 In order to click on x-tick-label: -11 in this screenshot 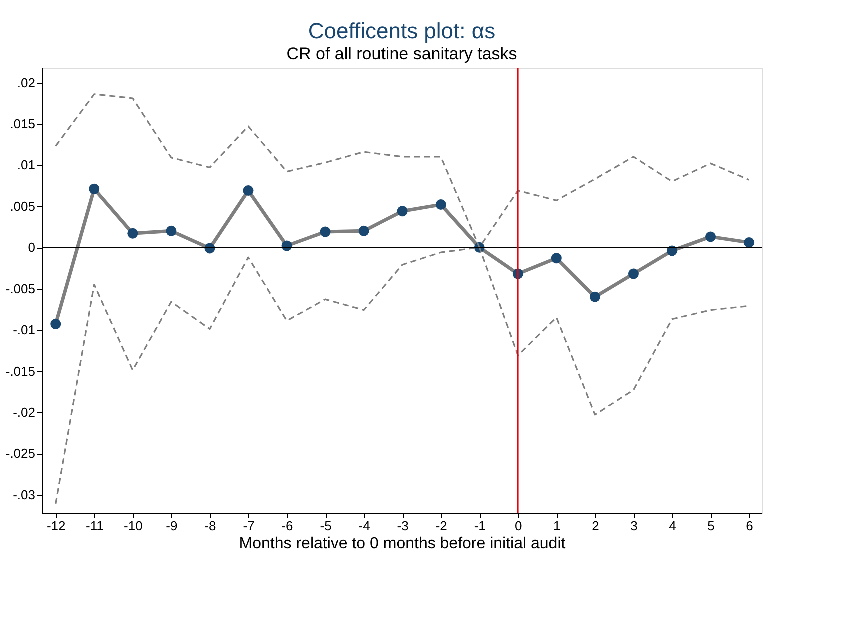, I will do `click(95, 526)`.